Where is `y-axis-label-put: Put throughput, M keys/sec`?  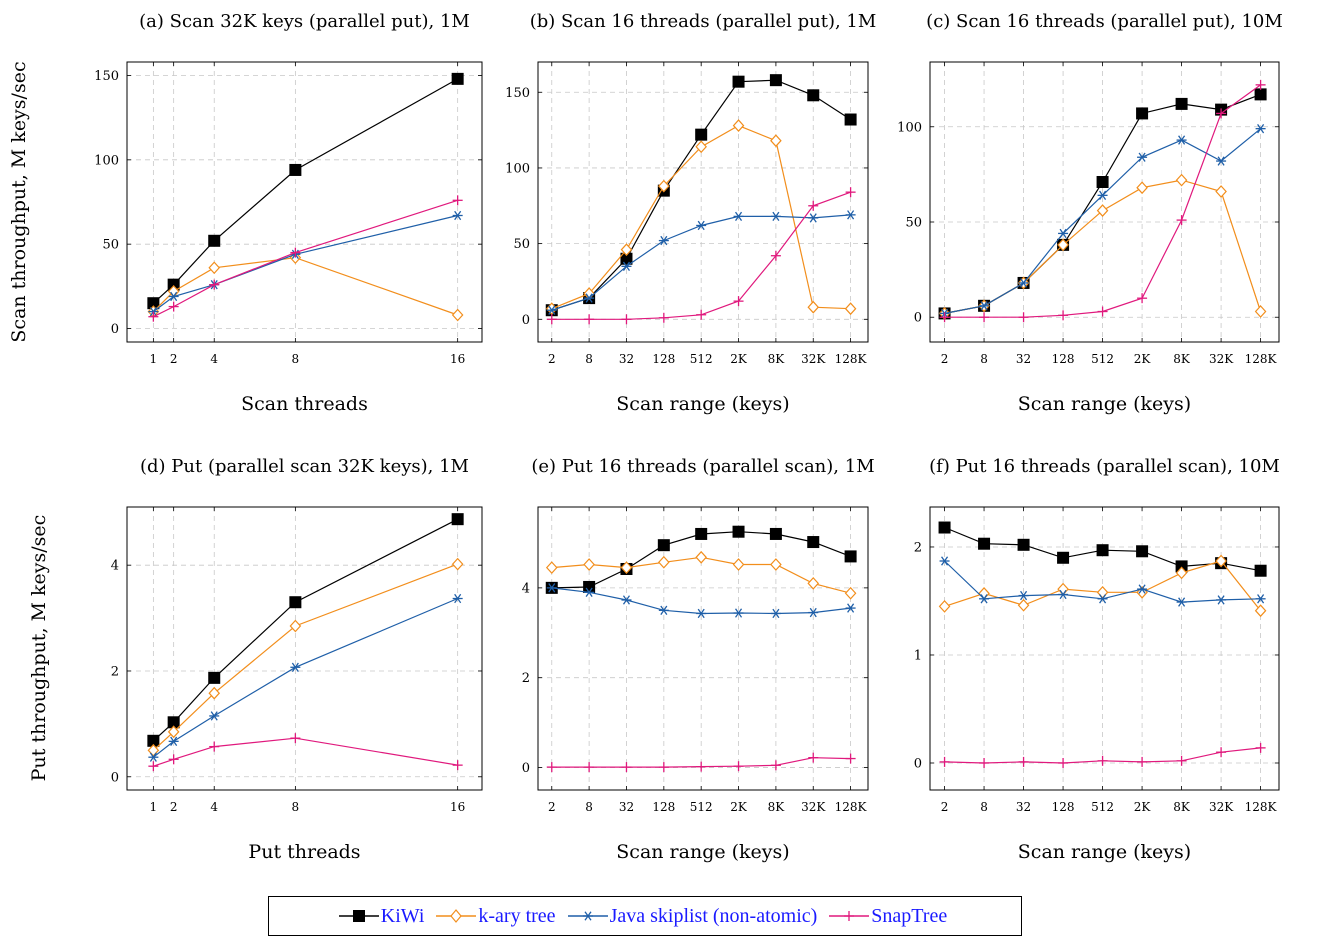
y-axis-label-put: Put throughput, M keys/sec is located at coordinates (39, 648).